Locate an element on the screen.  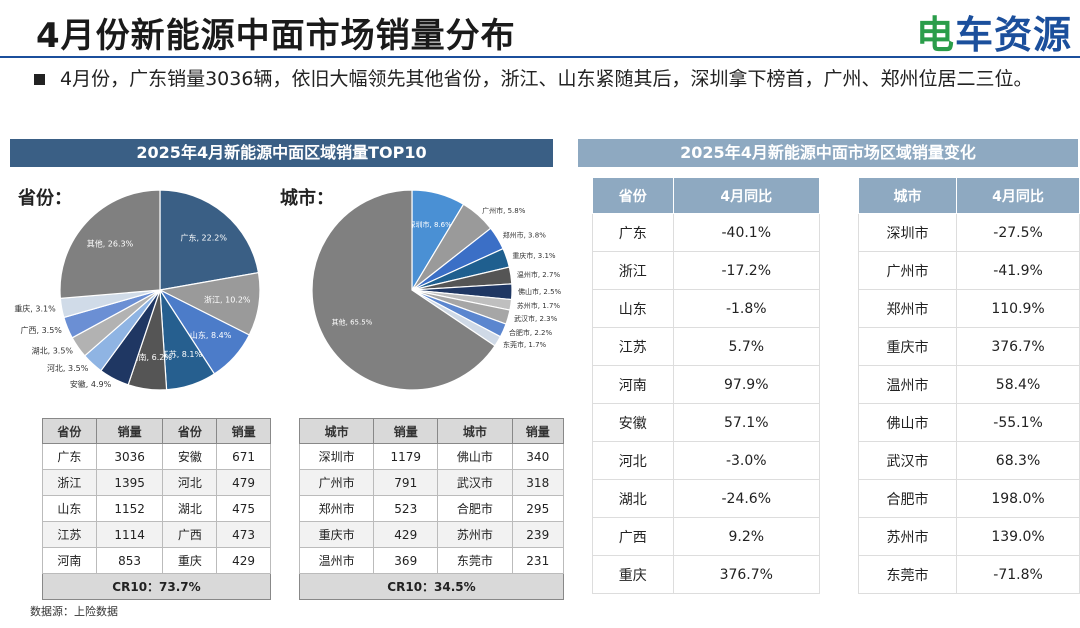
table-cell: 239 is located at coordinates (538, 534).